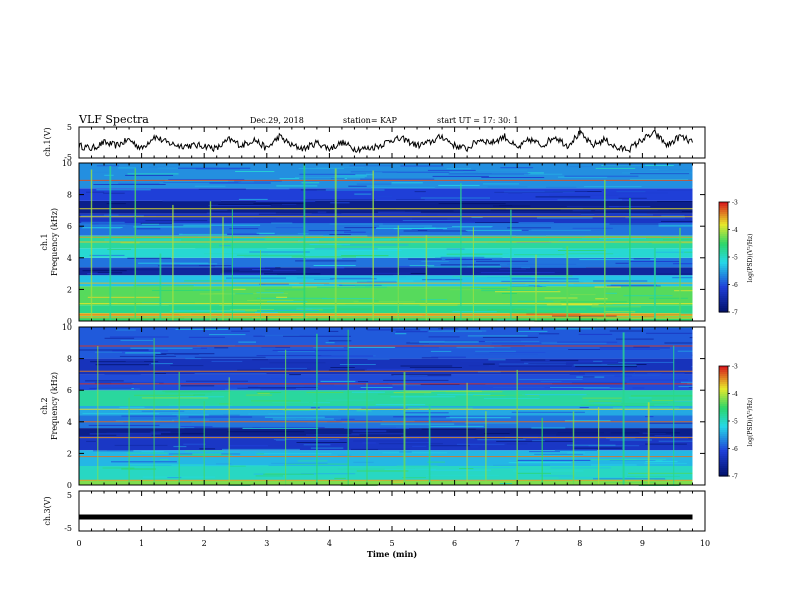 This screenshot has width=792, height=612. What do you see at coordinates (750, 422) in the screenshot?
I see `ch2-colorbar-label: log(PSD)(V²/Hz)` at bounding box center [750, 422].